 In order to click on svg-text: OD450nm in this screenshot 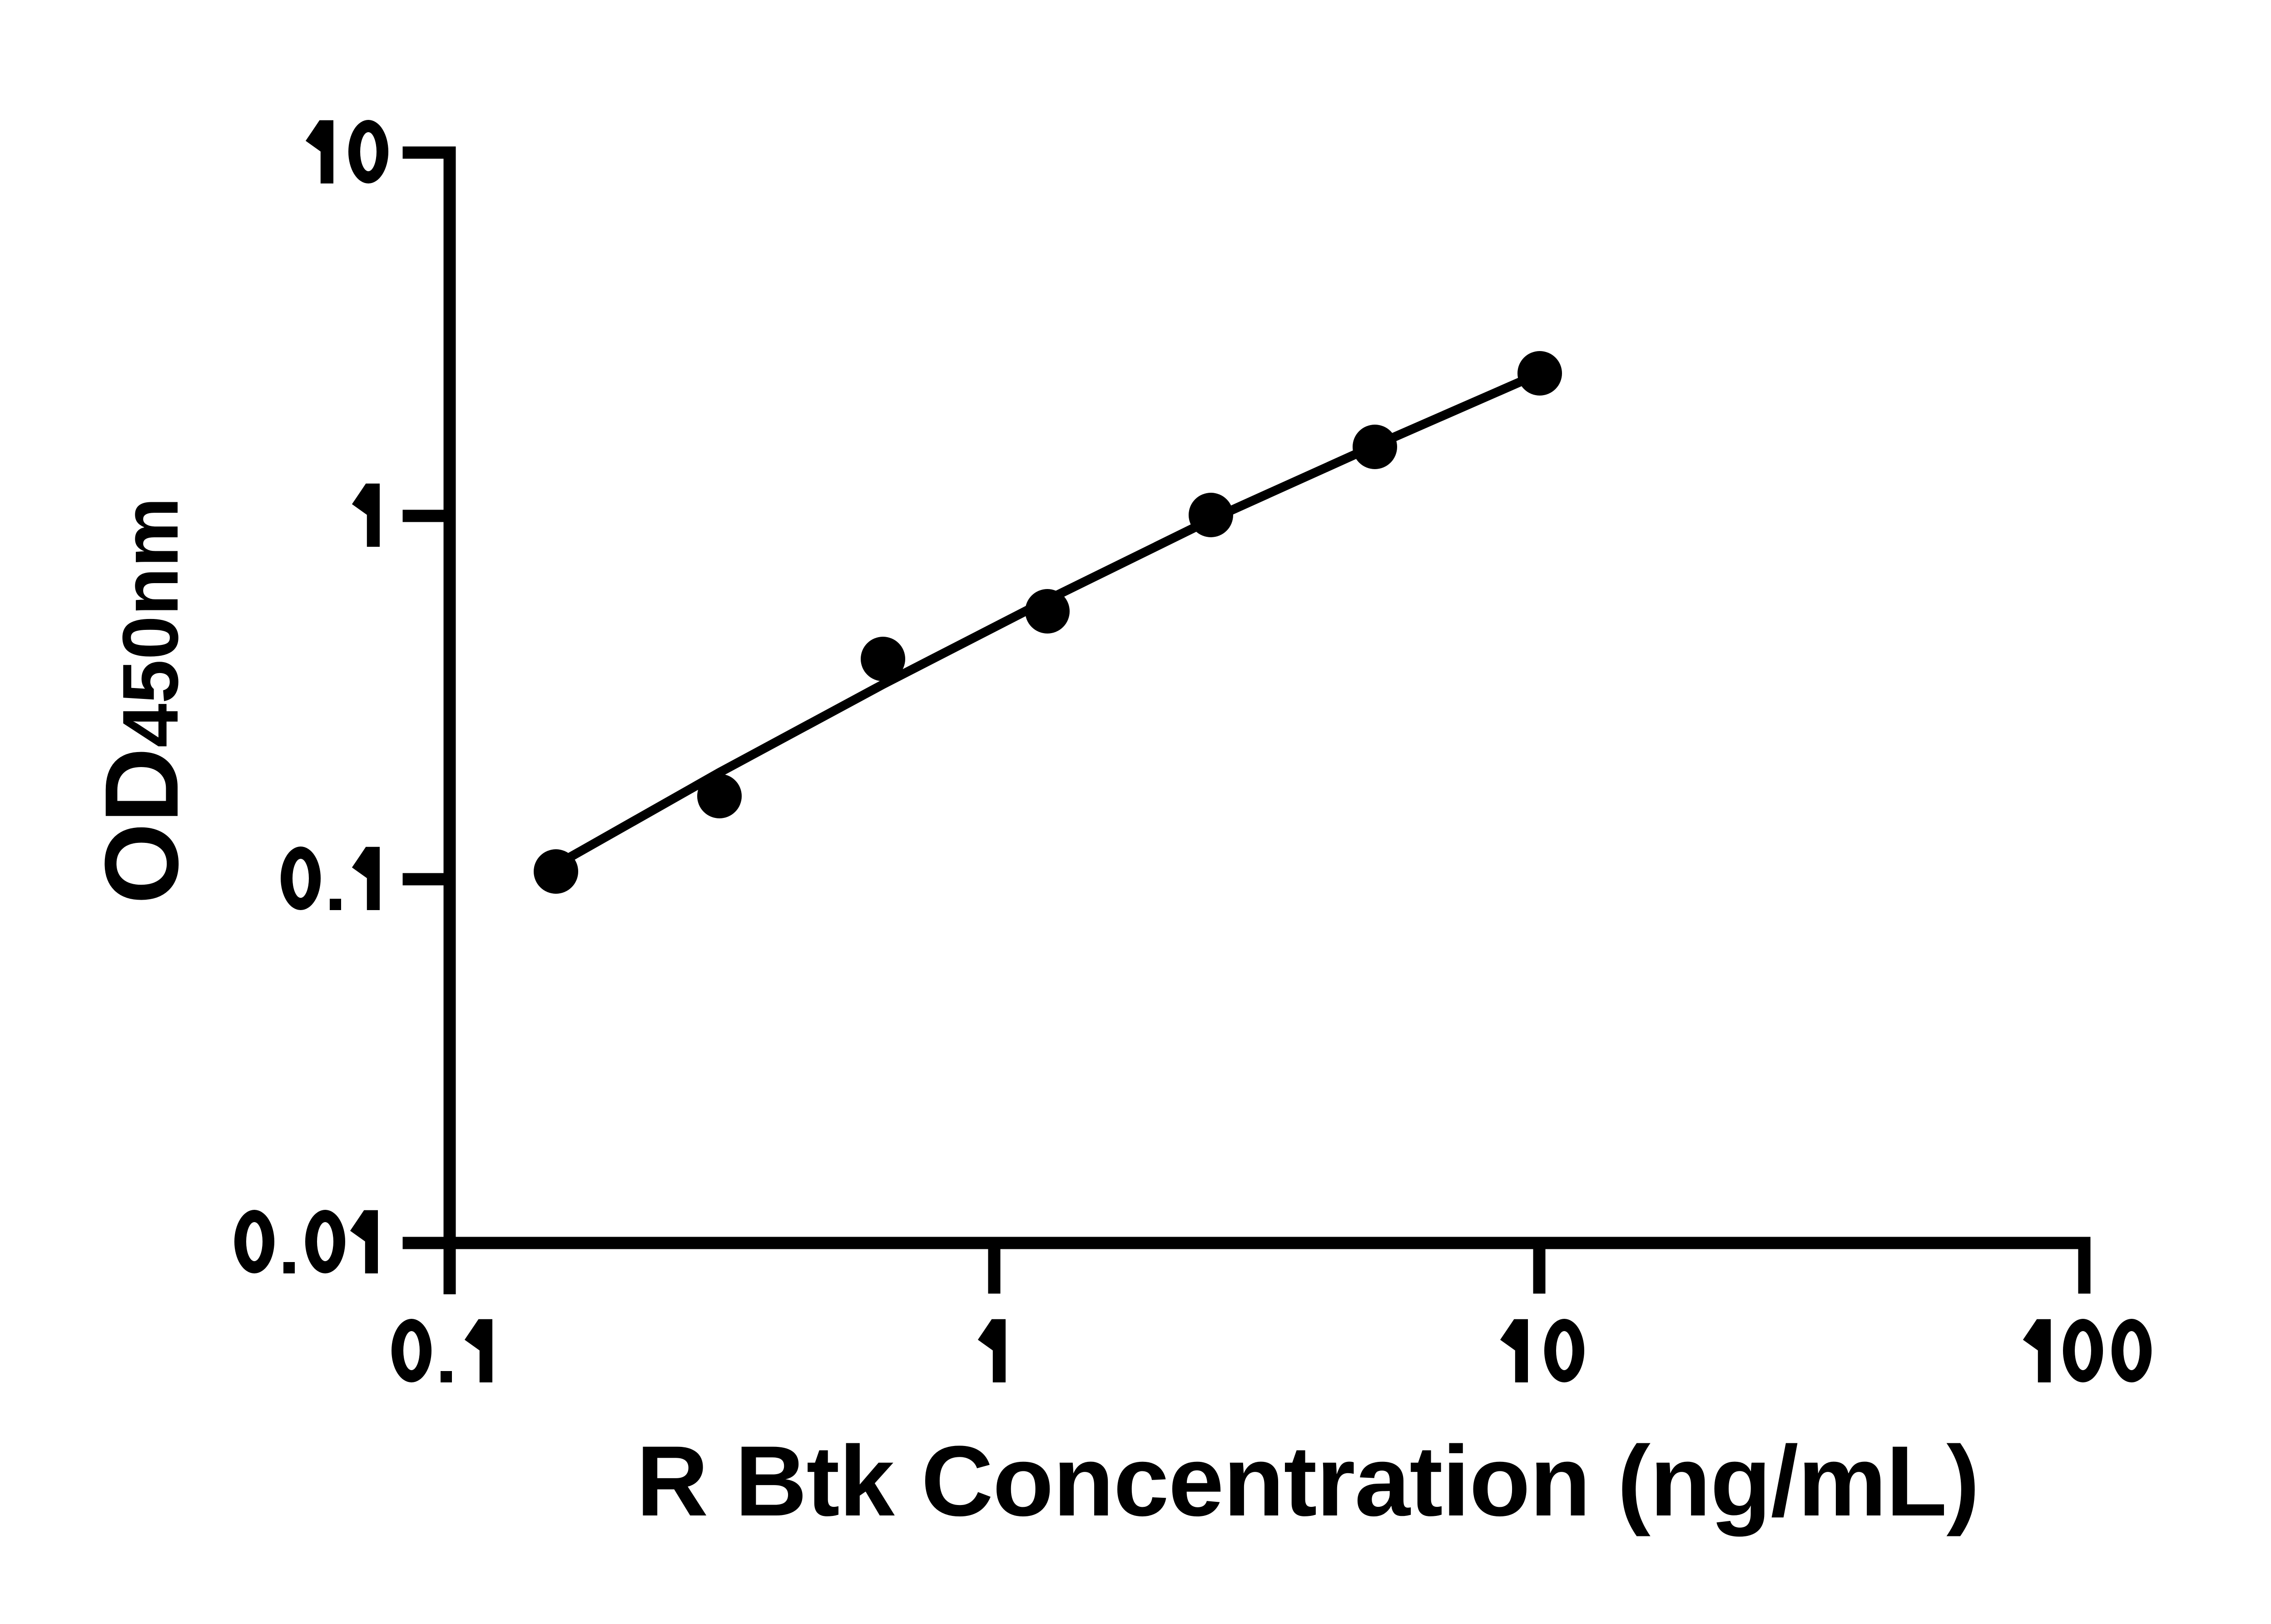, I will do `click(141, 700)`.